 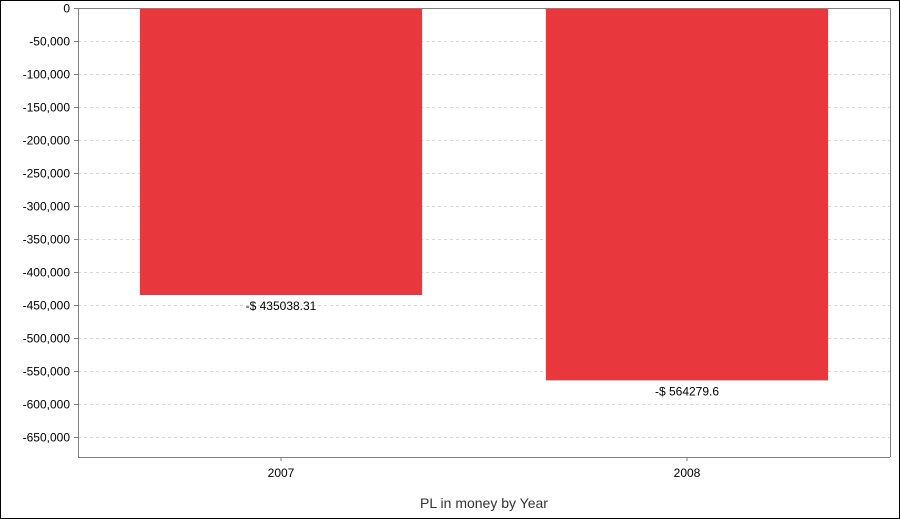 What do you see at coordinates (484, 503) in the screenshot?
I see `x-axis-title: PL in money by Year` at bounding box center [484, 503].